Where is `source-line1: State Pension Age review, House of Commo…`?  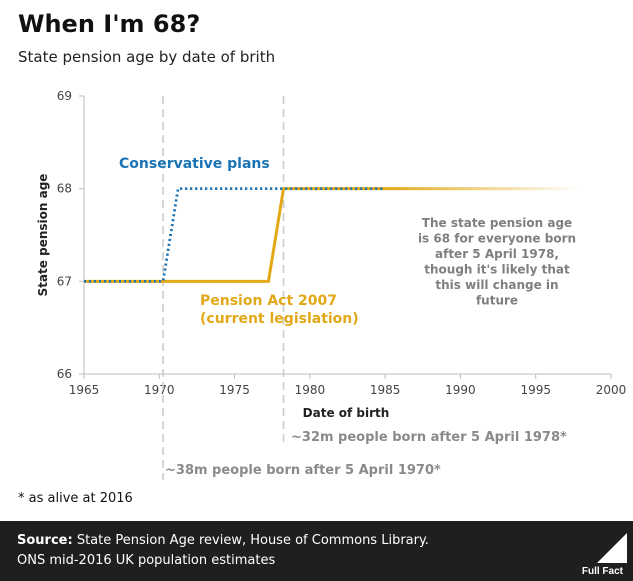
source-line1: State Pension Age review, House of Commo… is located at coordinates (250, 540).